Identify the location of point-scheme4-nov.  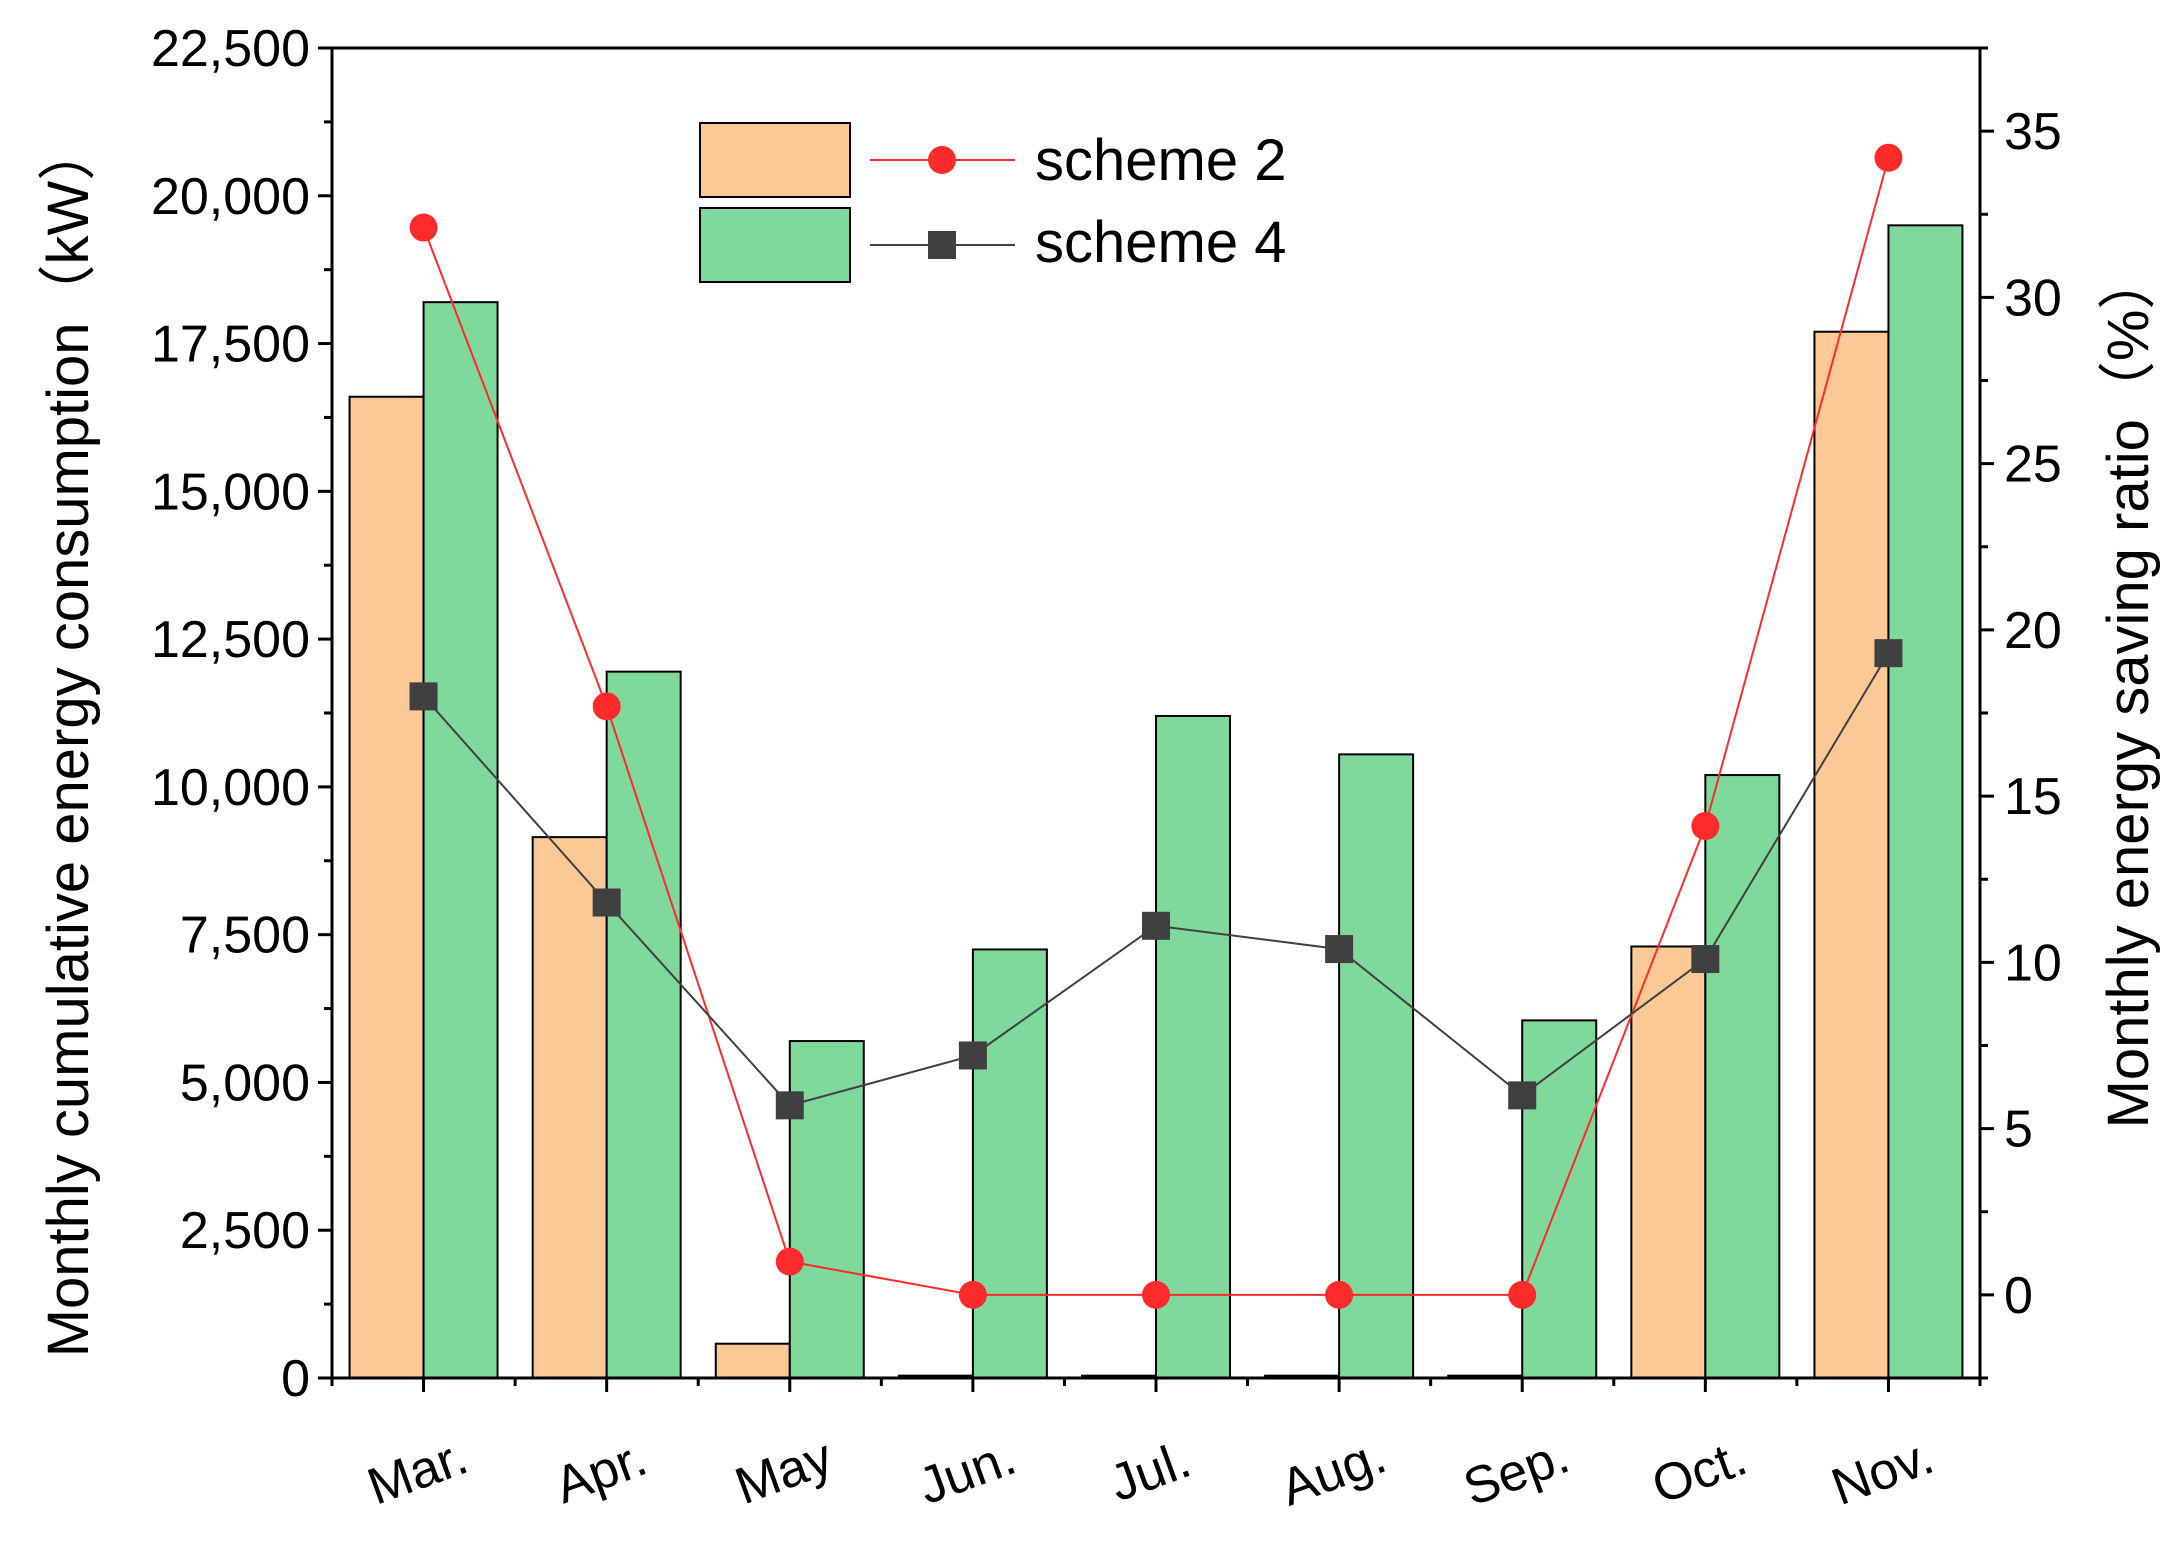
(1888, 653).